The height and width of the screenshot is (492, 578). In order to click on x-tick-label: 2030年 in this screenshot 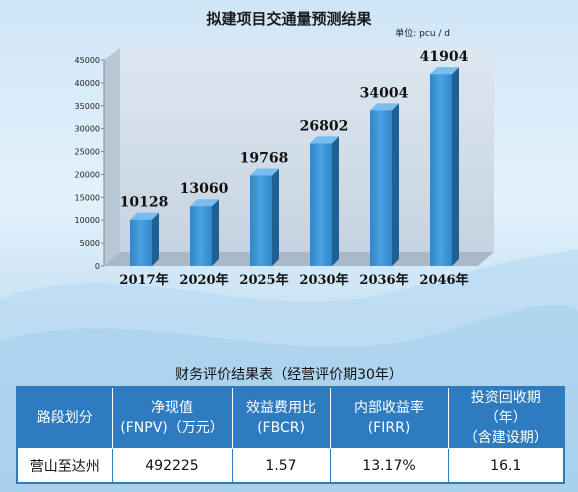, I will do `click(323, 280)`.